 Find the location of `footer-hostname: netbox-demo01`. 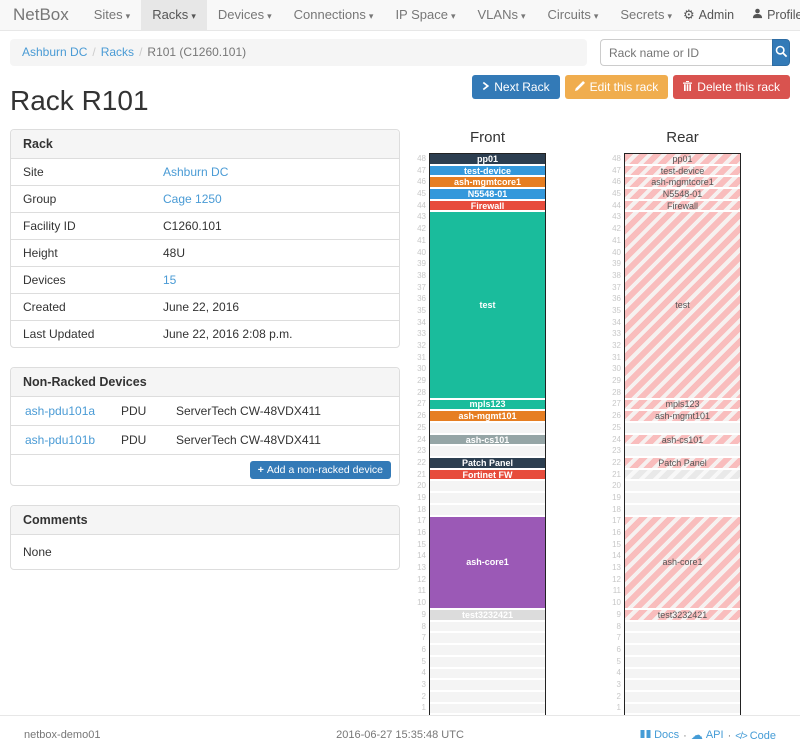

footer-hostname: netbox-demo01 is located at coordinates (62, 734).